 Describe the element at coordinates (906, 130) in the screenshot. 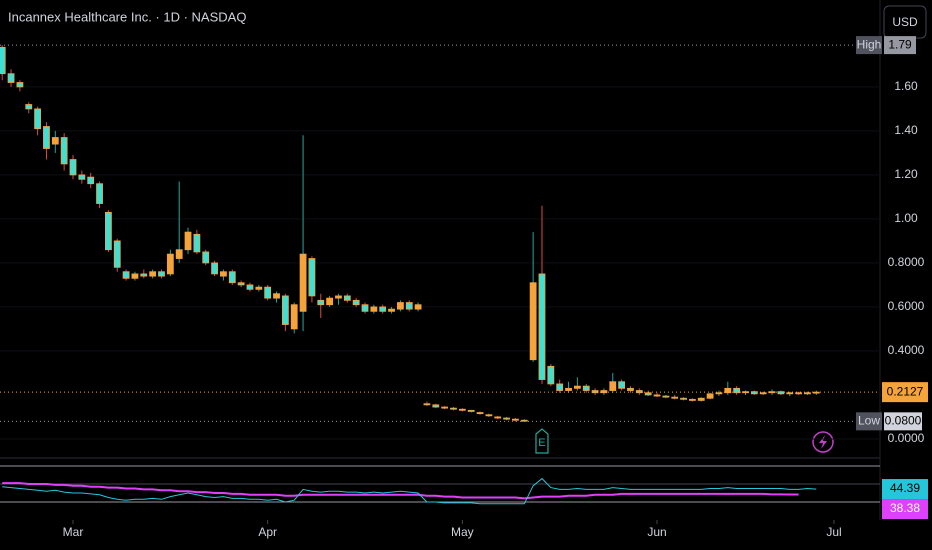

I see `y-tick-label: 1.40` at that location.